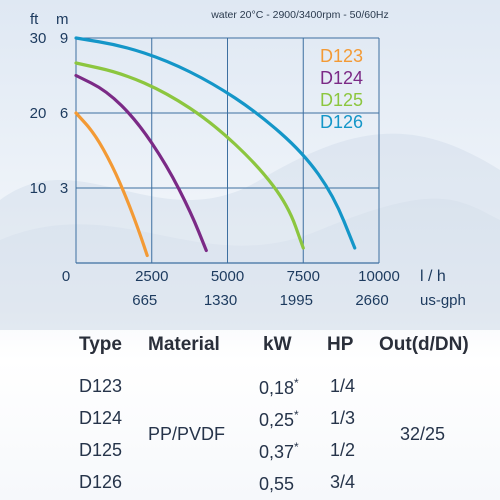 The height and width of the screenshot is (500, 500). What do you see at coordinates (38, 113) in the screenshot?
I see `y-tick-label-ft: 20` at bounding box center [38, 113].